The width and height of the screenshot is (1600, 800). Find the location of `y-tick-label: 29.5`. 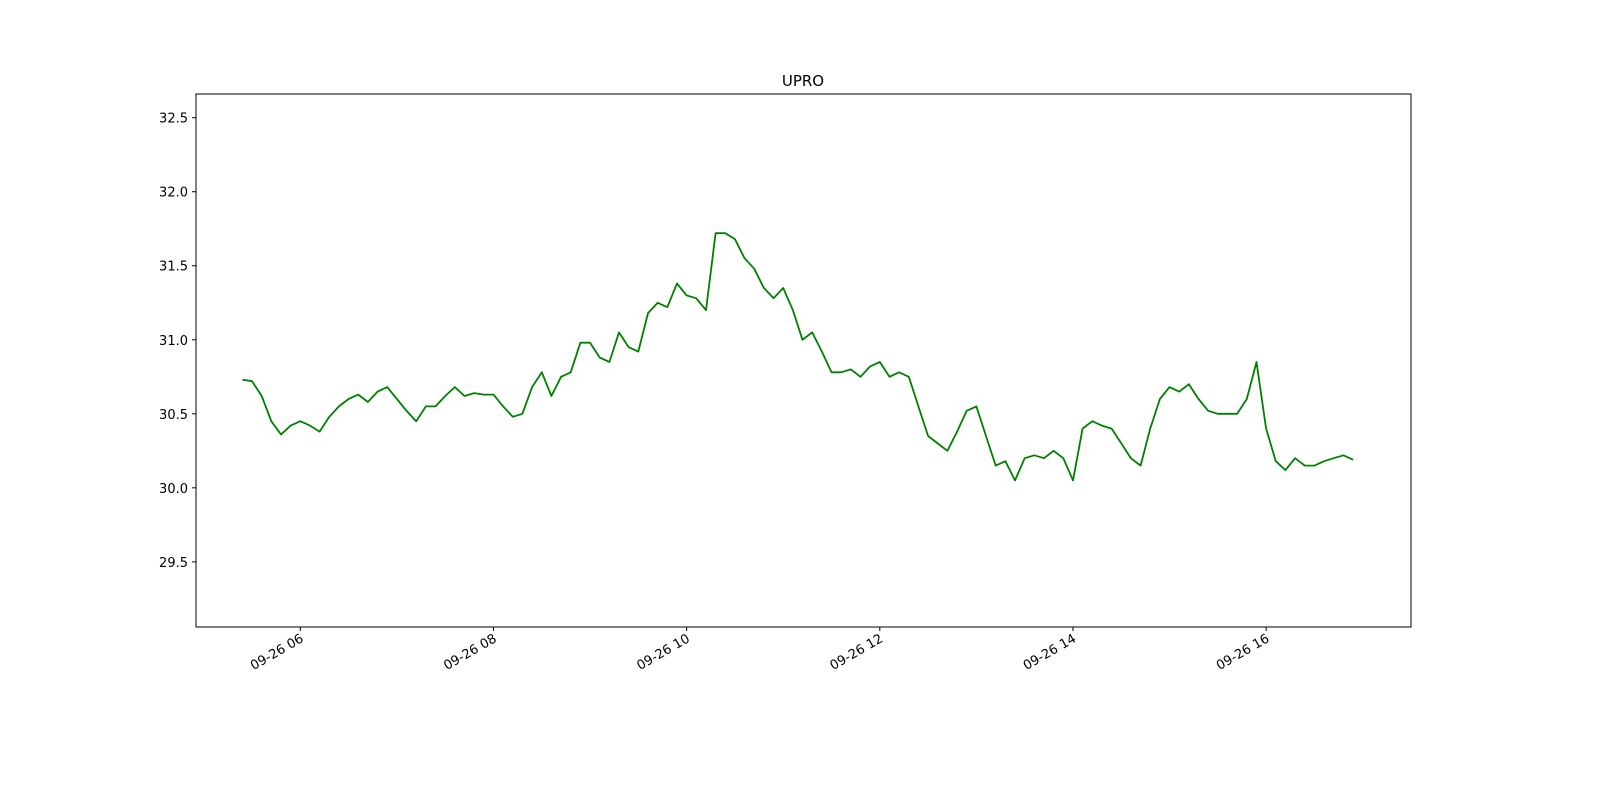

y-tick-label: 29.5 is located at coordinates (173, 563).